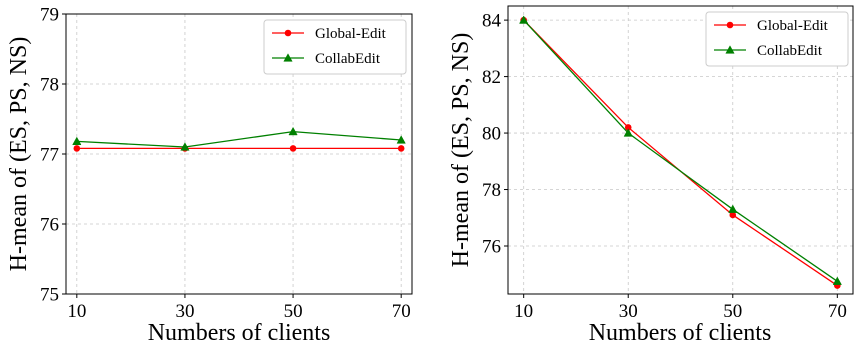 The height and width of the screenshot is (348, 855). What do you see at coordinates (49, 295) in the screenshot?
I see `left-y-tick-label: 75` at bounding box center [49, 295].